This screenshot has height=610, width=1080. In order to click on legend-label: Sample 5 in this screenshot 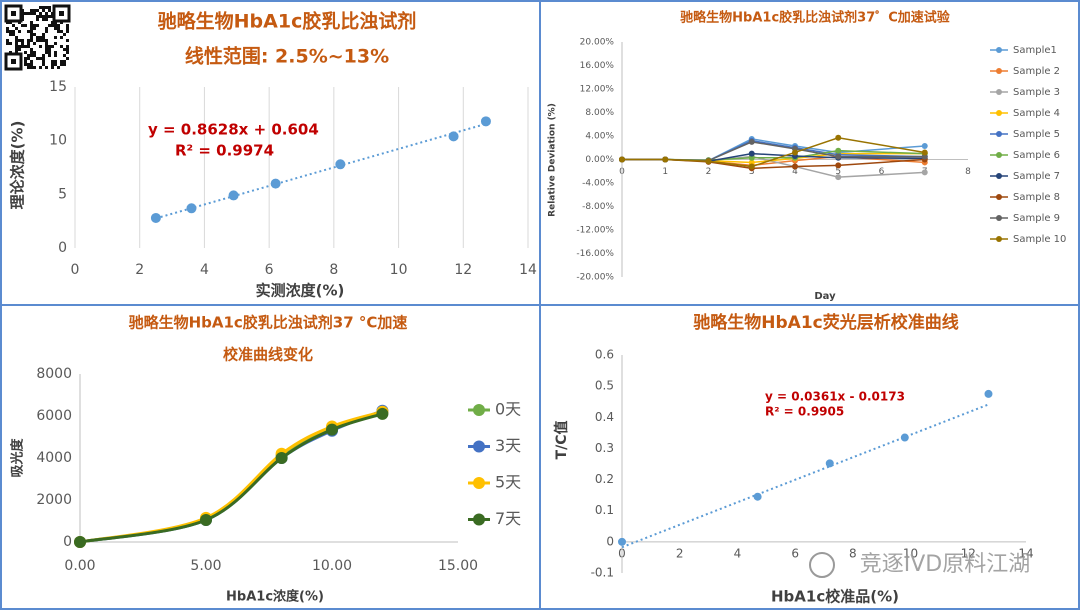, I will do `click(1036, 134)`.